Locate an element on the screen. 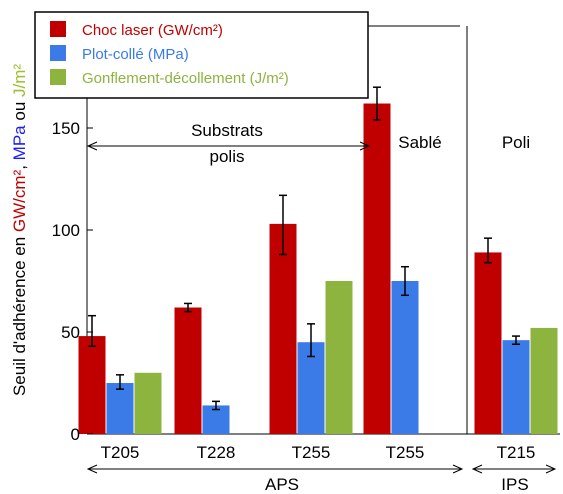 The width and height of the screenshot is (563, 494). legend-swatch-plot-colle is located at coordinates (58, 53).